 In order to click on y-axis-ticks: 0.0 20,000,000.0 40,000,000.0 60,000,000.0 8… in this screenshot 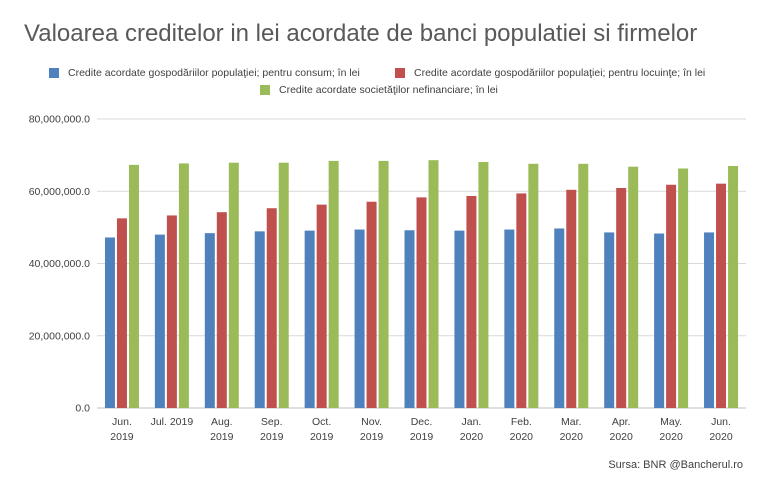, I will do `click(59, 264)`.